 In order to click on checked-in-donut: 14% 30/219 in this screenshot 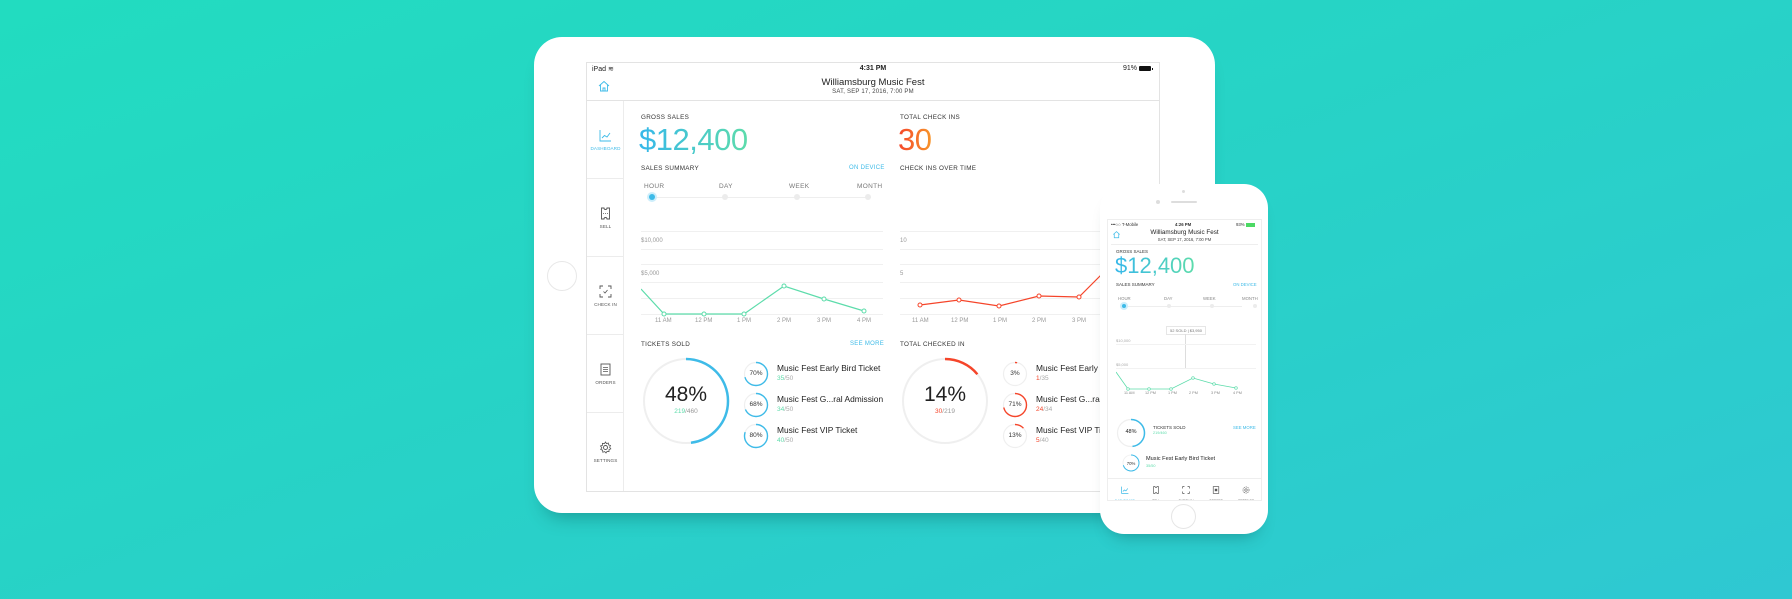, I will do `click(945, 401)`.